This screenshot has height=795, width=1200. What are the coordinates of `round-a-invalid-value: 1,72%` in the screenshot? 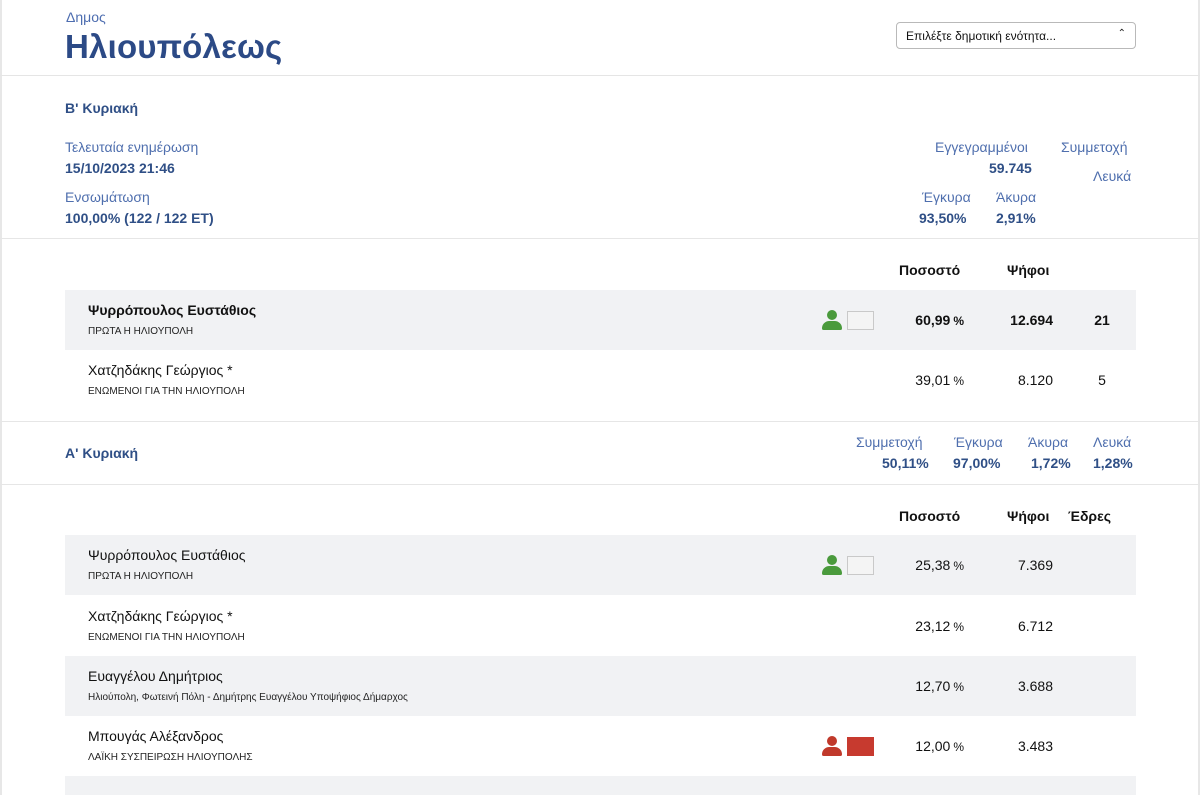 It's located at (1051, 463).